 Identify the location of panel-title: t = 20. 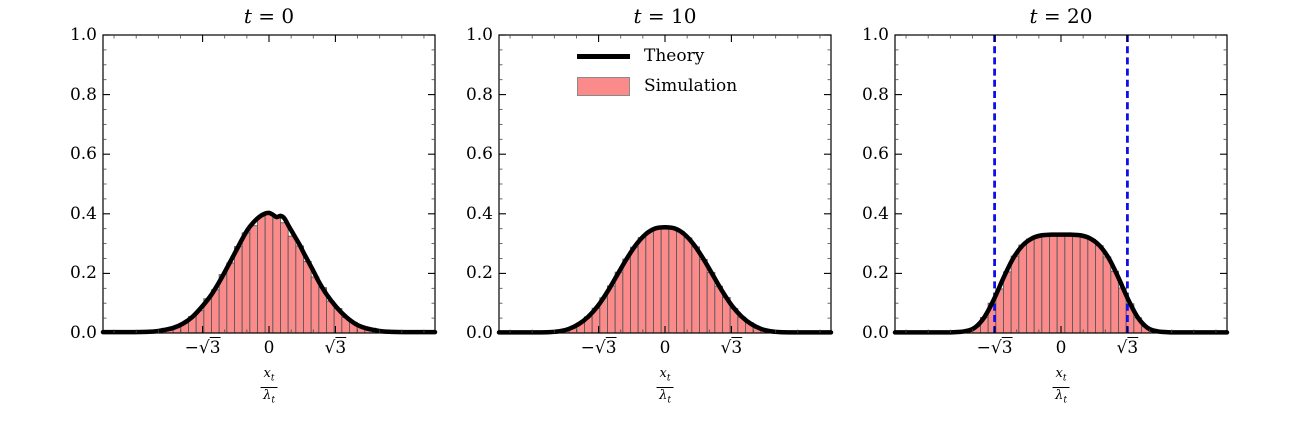
(1061, 16).